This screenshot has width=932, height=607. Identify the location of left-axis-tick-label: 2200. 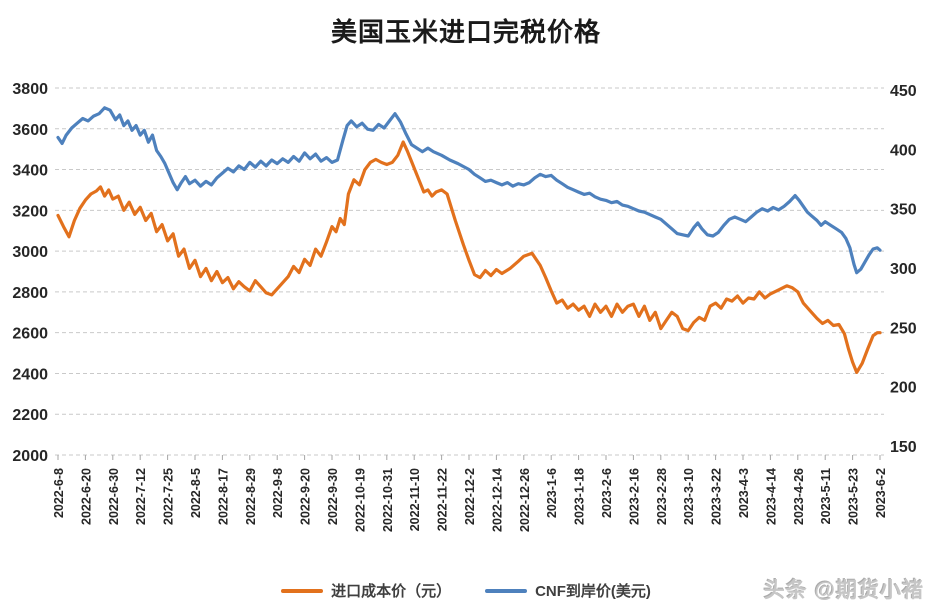
(30, 415).